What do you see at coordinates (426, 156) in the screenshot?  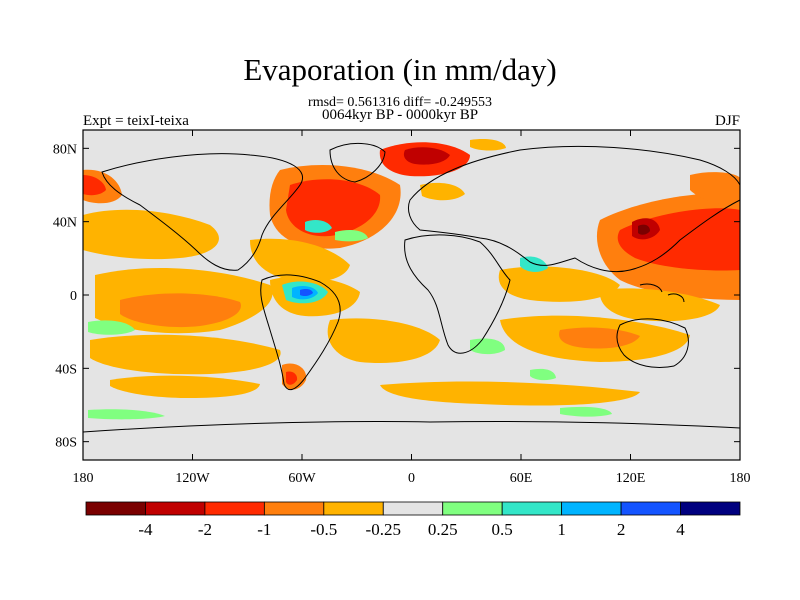 I see `field-greenland-core` at bounding box center [426, 156].